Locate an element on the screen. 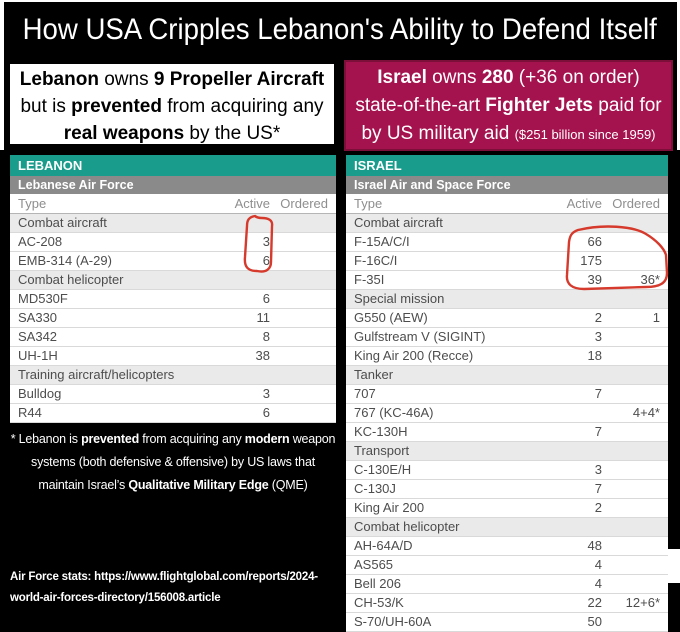 This screenshot has height=632, width=680. cell-ordered: 36* is located at coordinates (650, 279).